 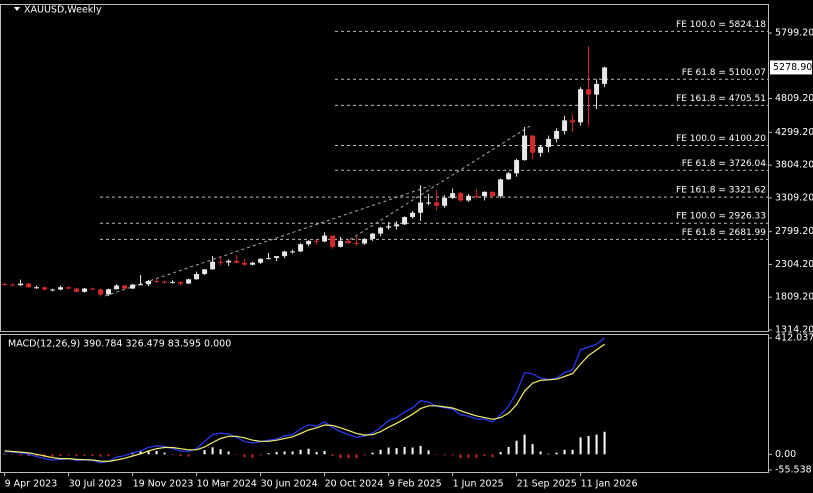 What do you see at coordinates (63, 10) in the screenshot?
I see `chart-title: XAUUSD,Weekly` at bounding box center [63, 10].